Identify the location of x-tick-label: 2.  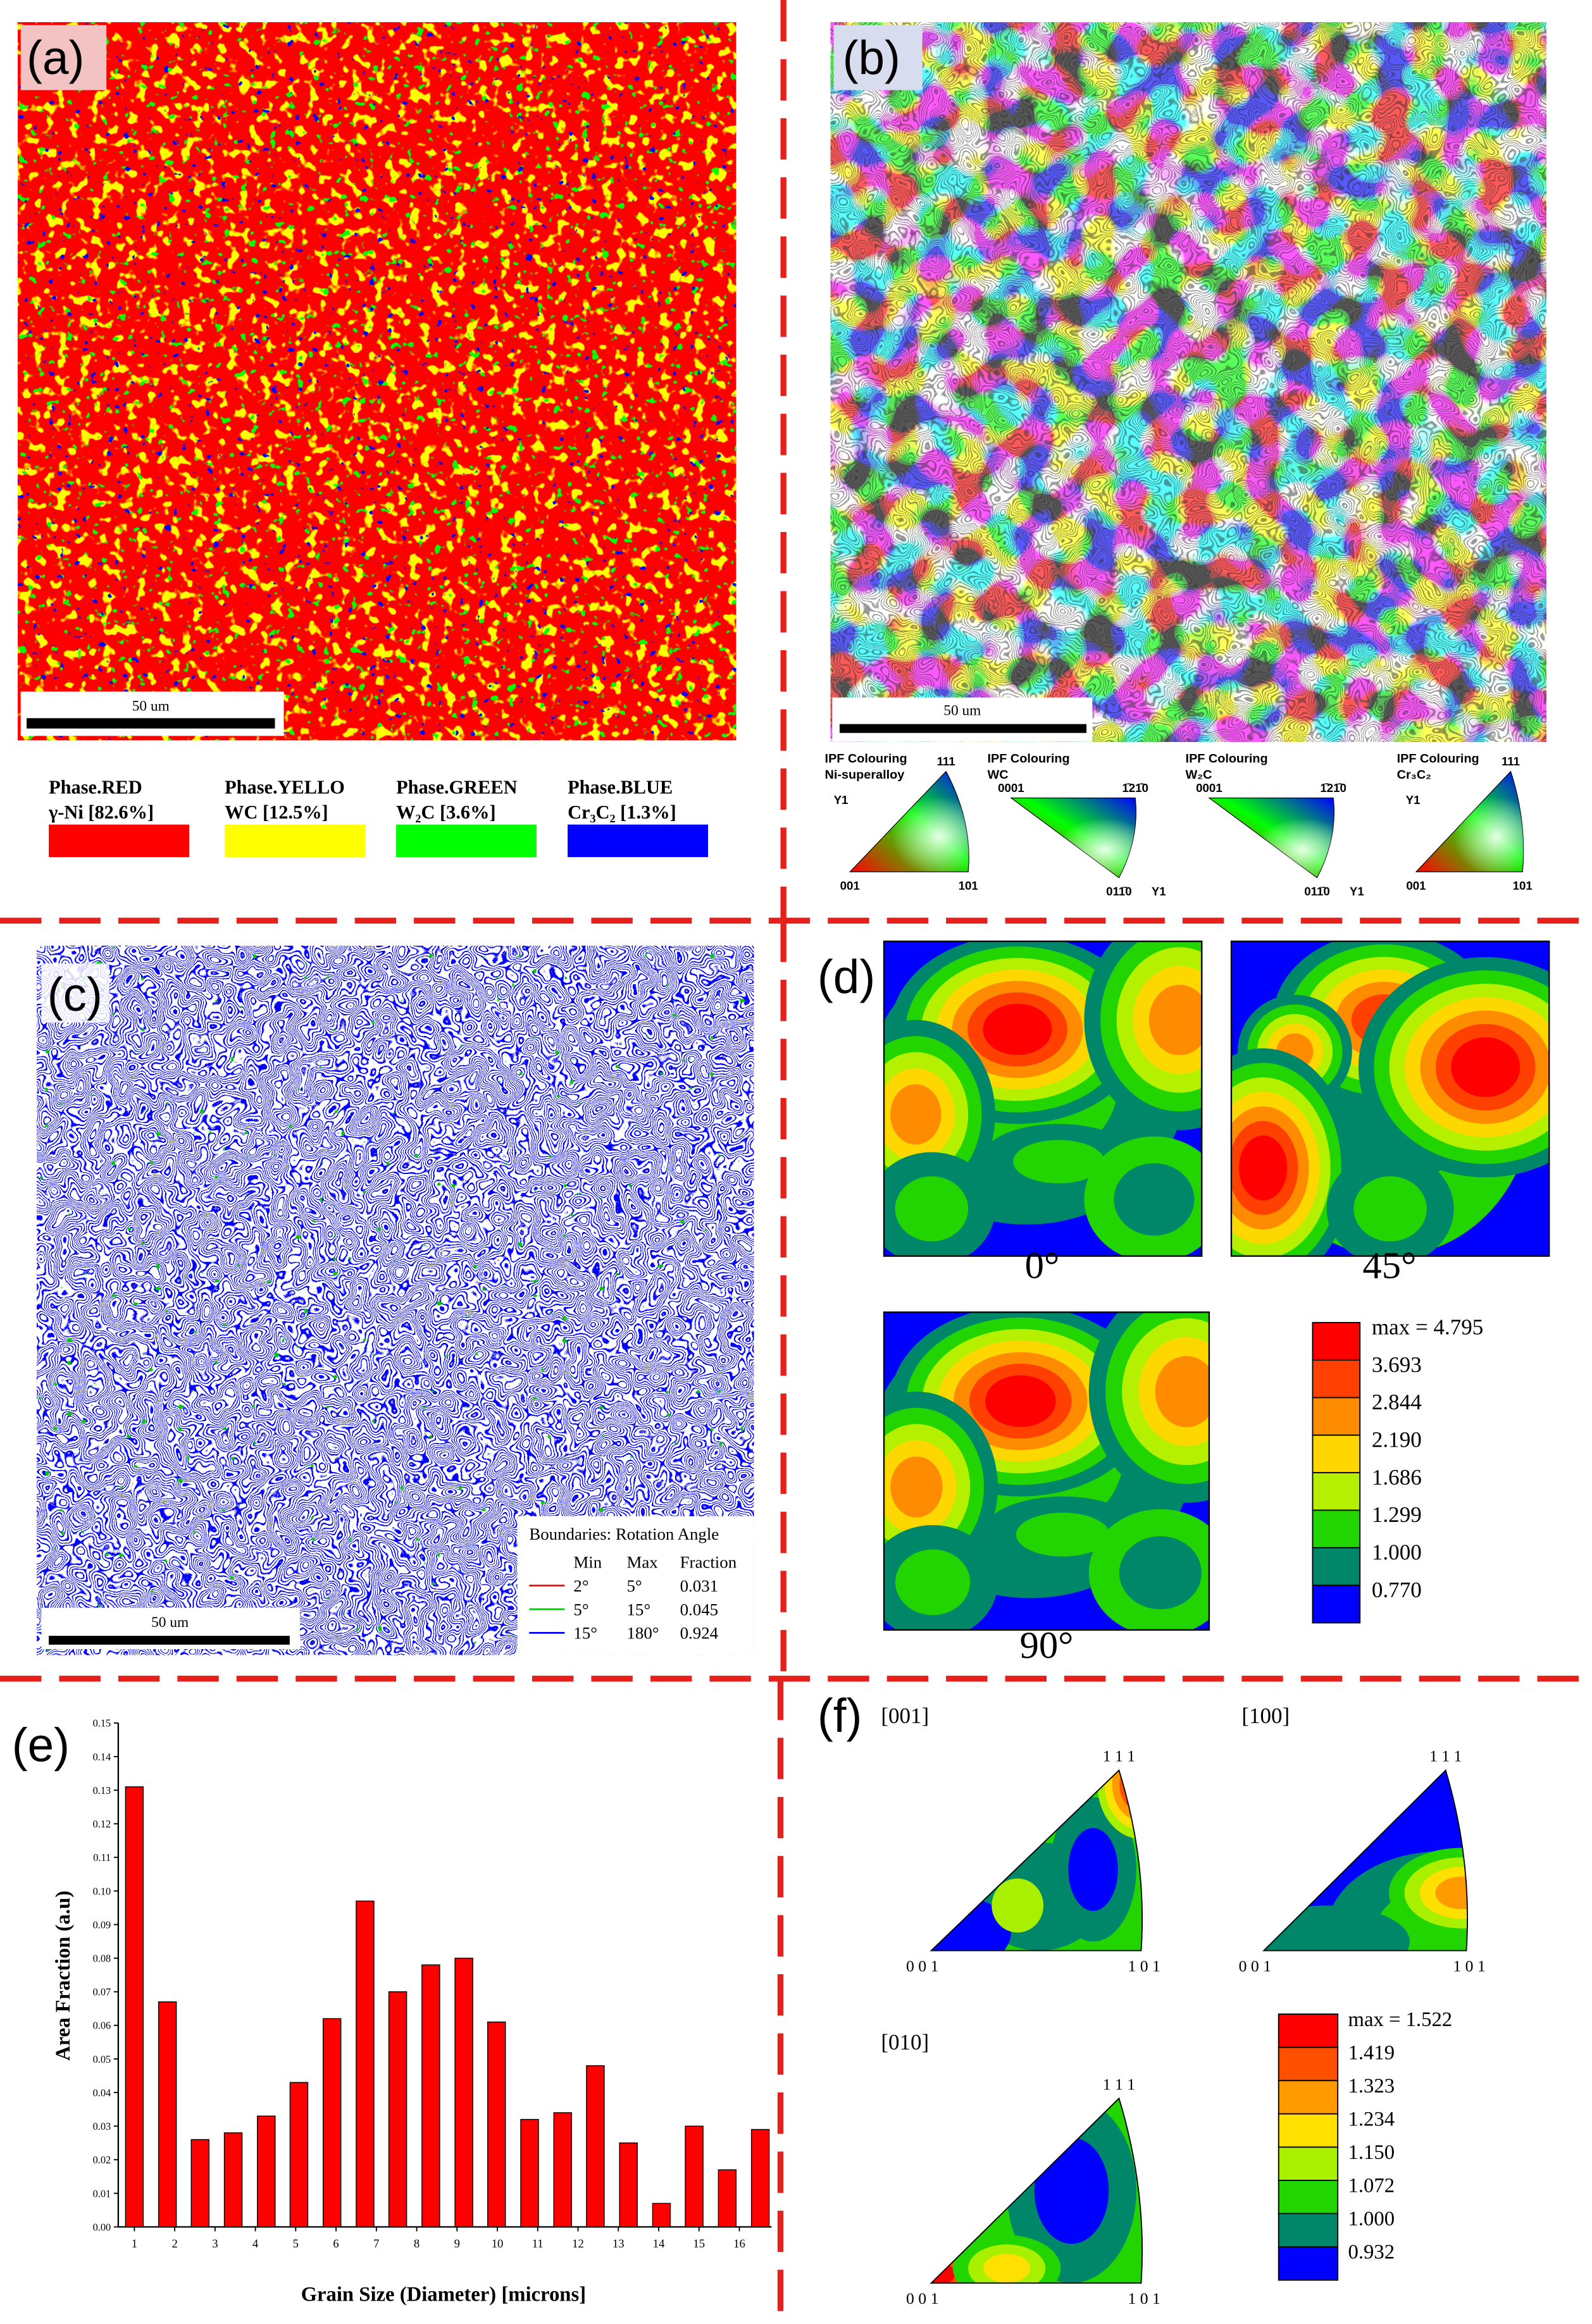
(174, 2244).